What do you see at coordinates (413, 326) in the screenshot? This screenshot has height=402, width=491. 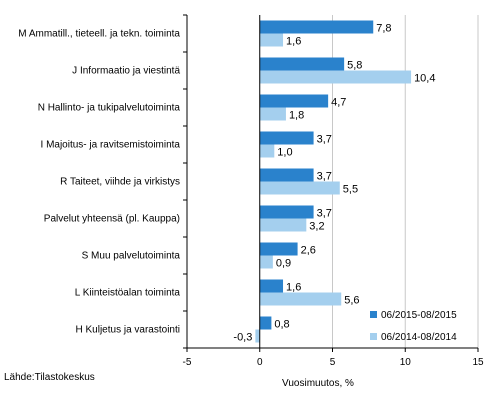 I see `legend: 06/2015-08/2015 06/2014-08/2014` at bounding box center [413, 326].